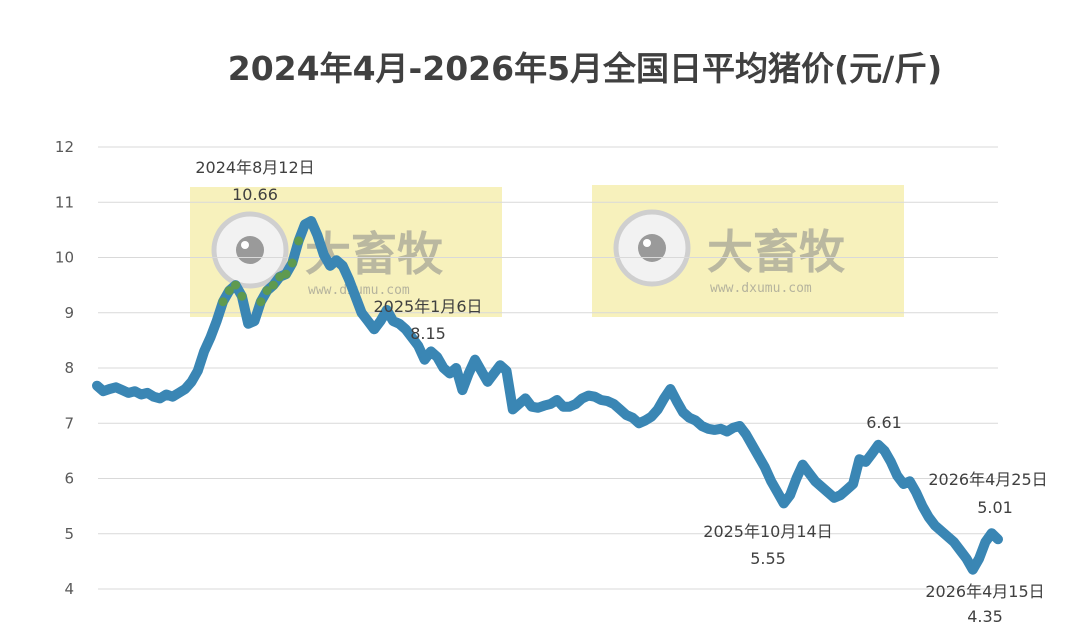  I want to click on annotation-local-high-value: 6.61, so click(884, 422).